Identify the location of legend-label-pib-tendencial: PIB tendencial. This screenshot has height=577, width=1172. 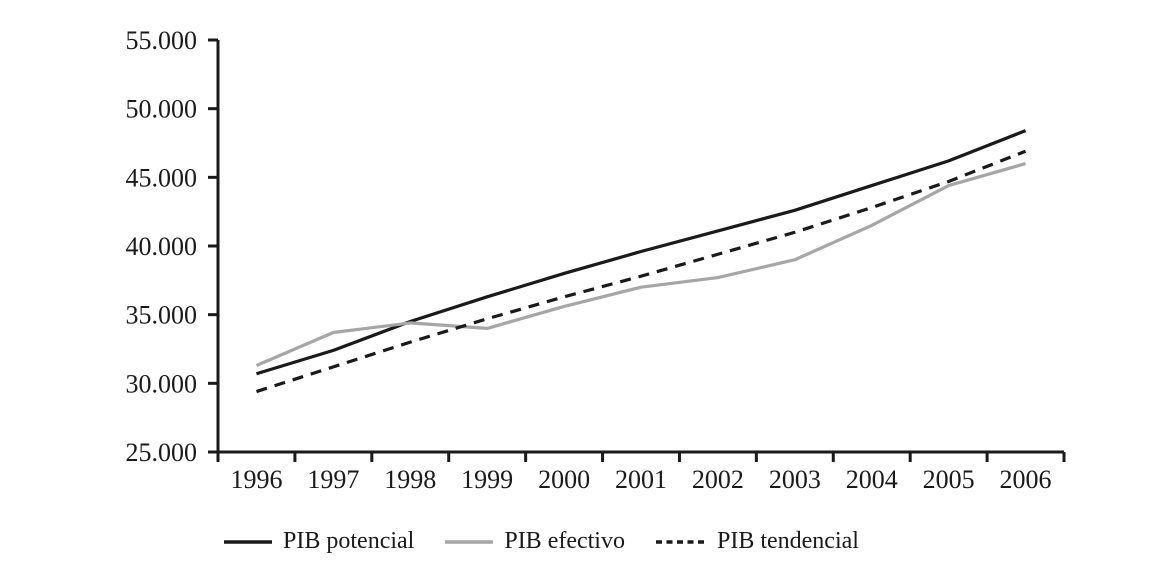
(787, 541).